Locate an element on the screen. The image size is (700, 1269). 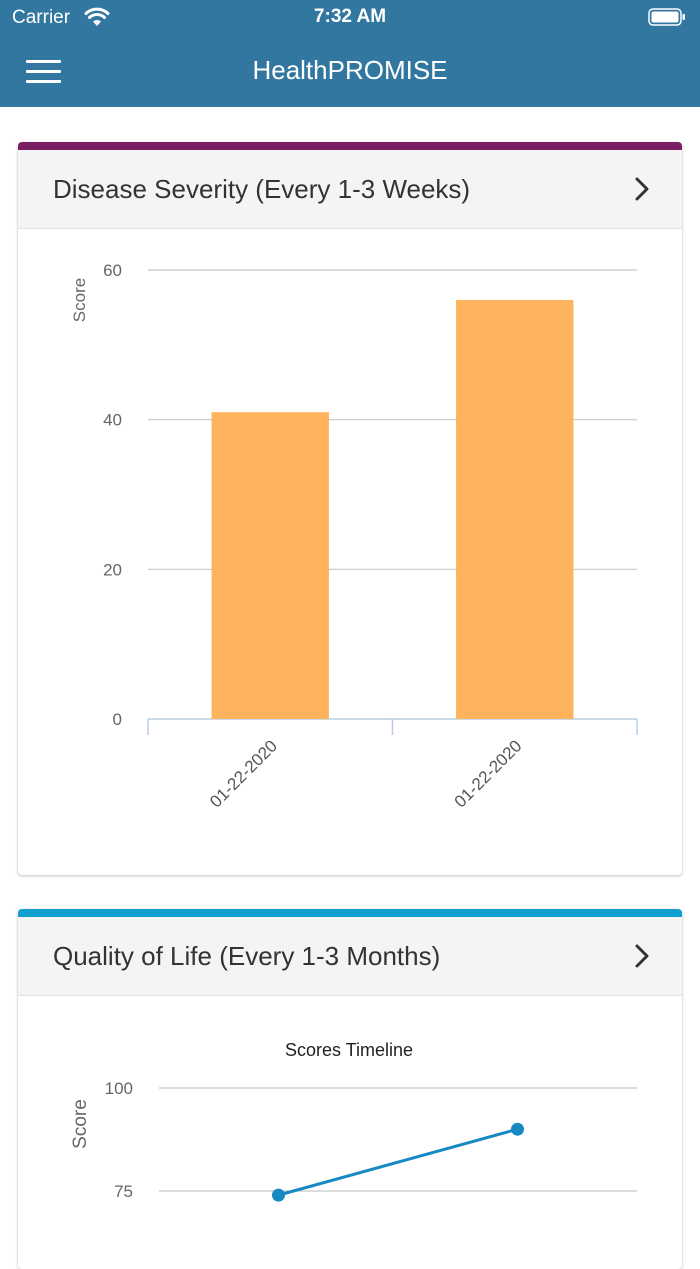
card-title: Disease Severity (Every 1-3 Weeks) is located at coordinates (262, 189).